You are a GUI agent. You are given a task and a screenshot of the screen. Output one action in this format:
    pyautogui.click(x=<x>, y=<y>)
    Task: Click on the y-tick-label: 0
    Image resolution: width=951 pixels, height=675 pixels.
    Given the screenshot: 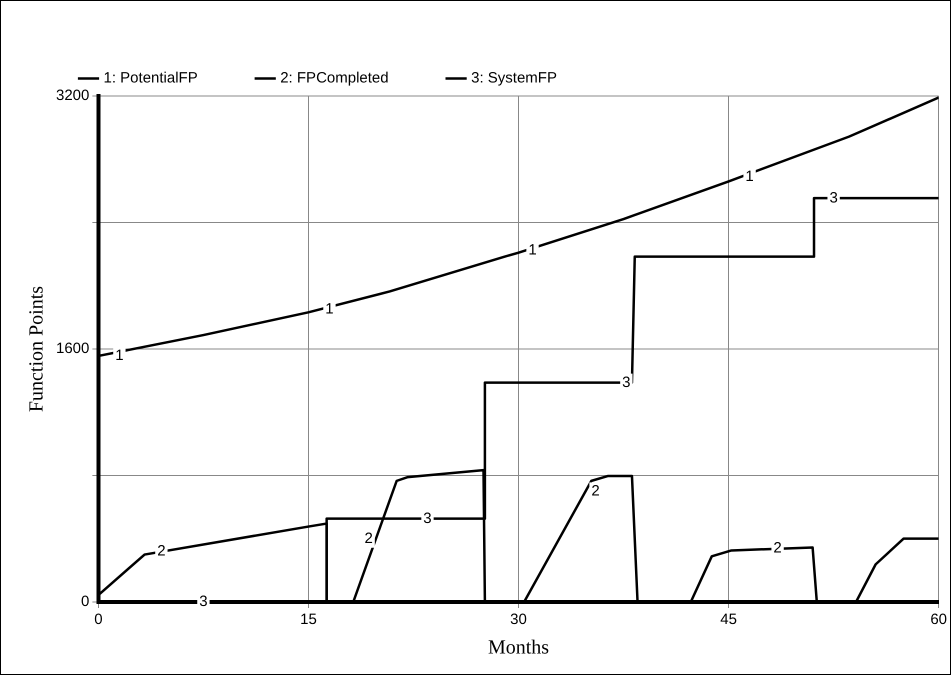 What is the action you would take?
    pyautogui.click(x=85, y=601)
    